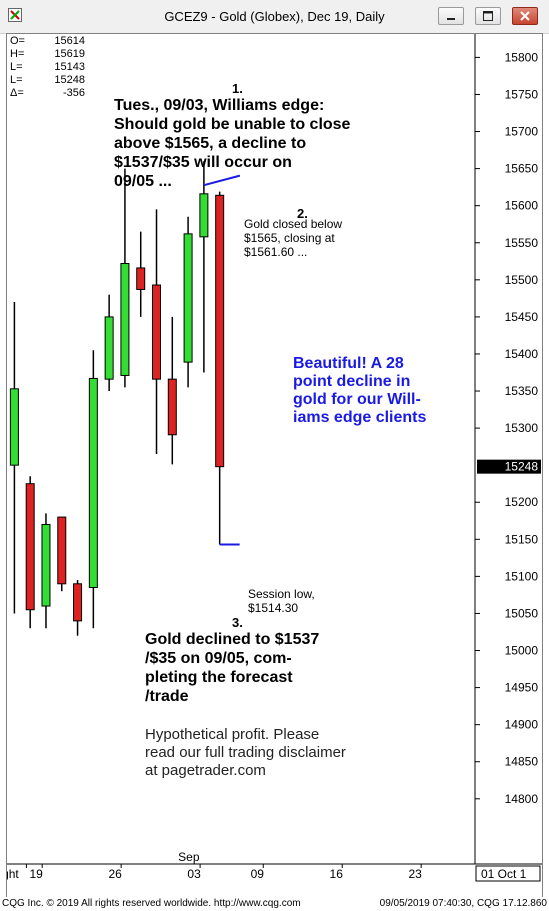  What do you see at coordinates (522, 613) in the screenshot?
I see `y-tick-label: 15050` at bounding box center [522, 613].